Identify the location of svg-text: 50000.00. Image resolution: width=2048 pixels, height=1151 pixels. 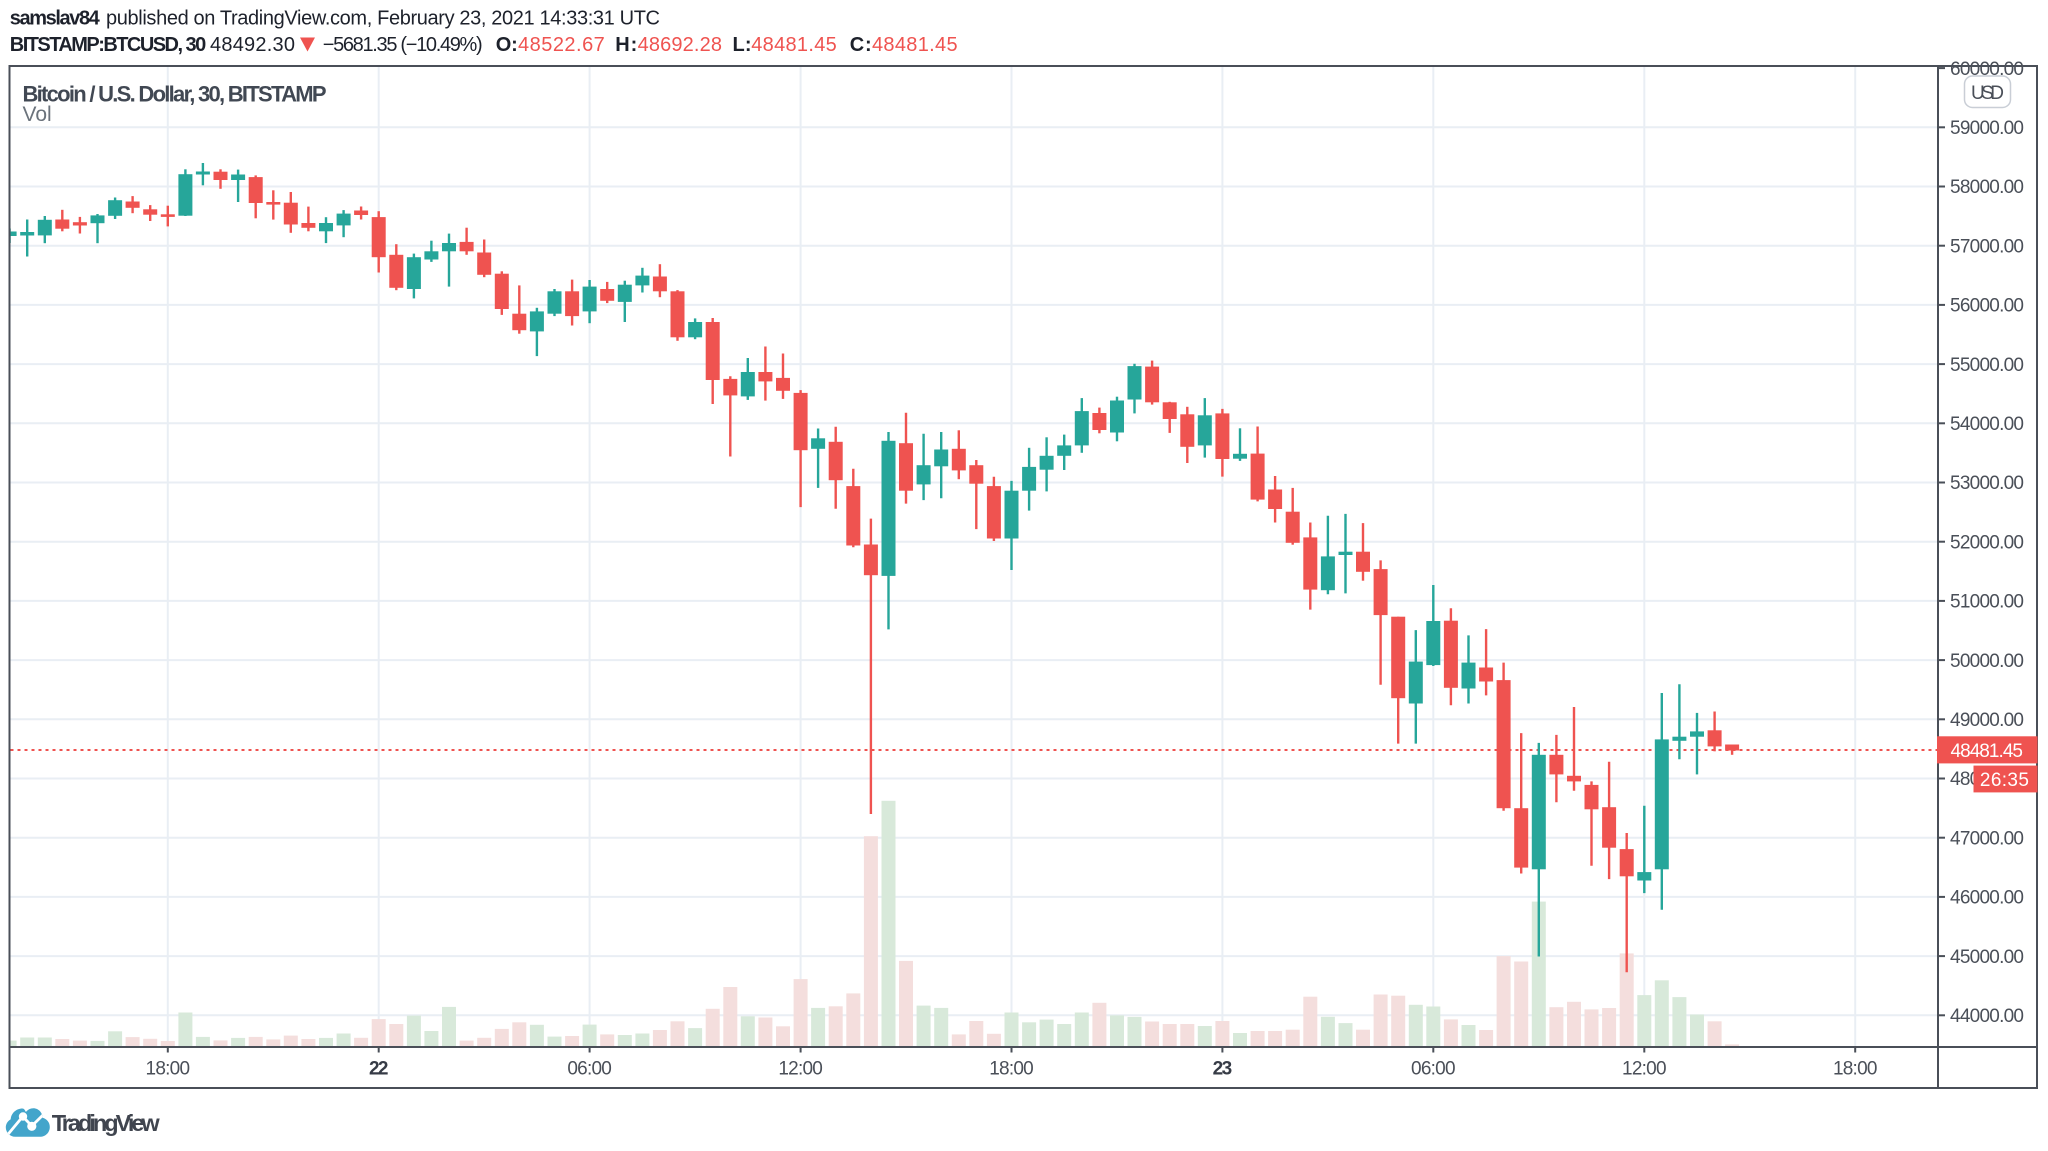
(1987, 661).